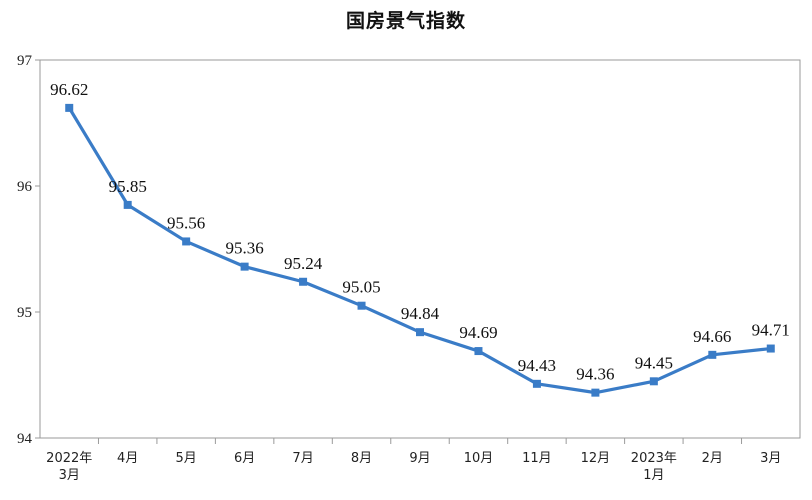 The image size is (812, 500). What do you see at coordinates (595, 374) in the screenshot?
I see `data-label: 94.36` at bounding box center [595, 374].